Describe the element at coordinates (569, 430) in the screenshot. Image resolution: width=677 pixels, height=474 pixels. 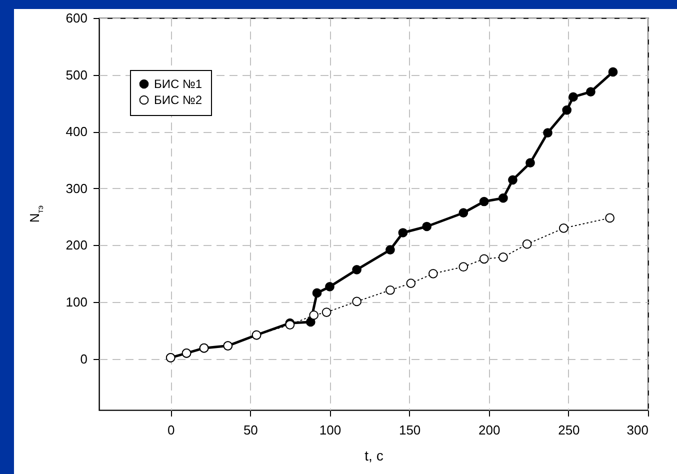
I see `x-tick-label: 250` at that location.